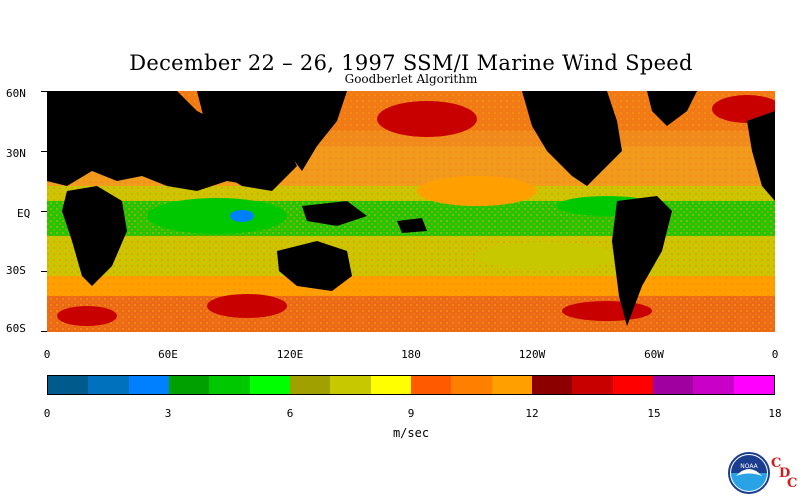 The image size is (800, 500). Describe the element at coordinates (532, 413) in the screenshot. I see `colorbar-tick-label: 12` at that location.